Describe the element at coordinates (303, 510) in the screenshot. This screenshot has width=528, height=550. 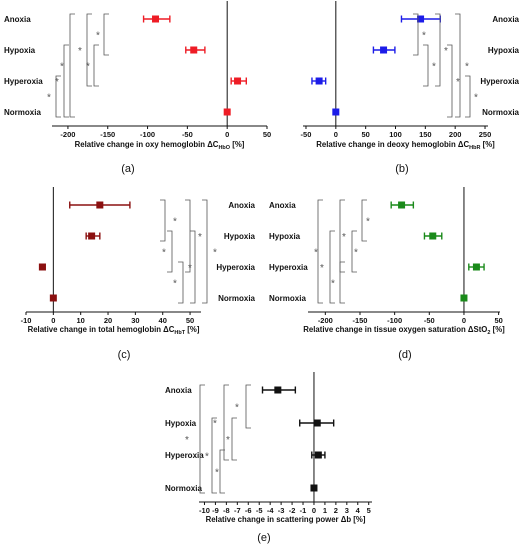
I see `x-tick-label: -1` at that location.